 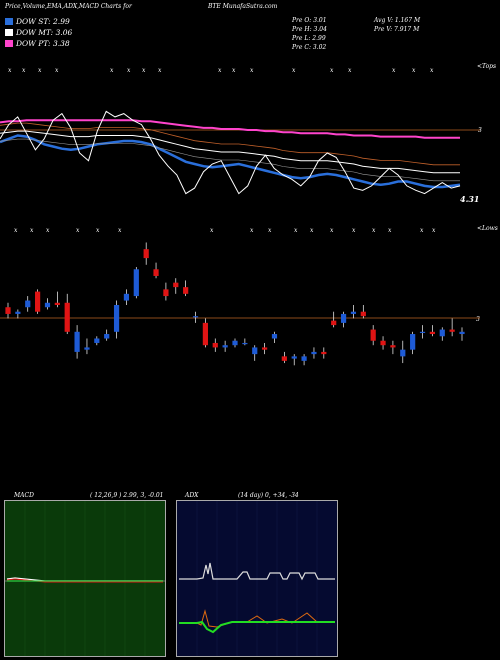 I want to click on low-x-marker-14: x, so click(x=390, y=230).